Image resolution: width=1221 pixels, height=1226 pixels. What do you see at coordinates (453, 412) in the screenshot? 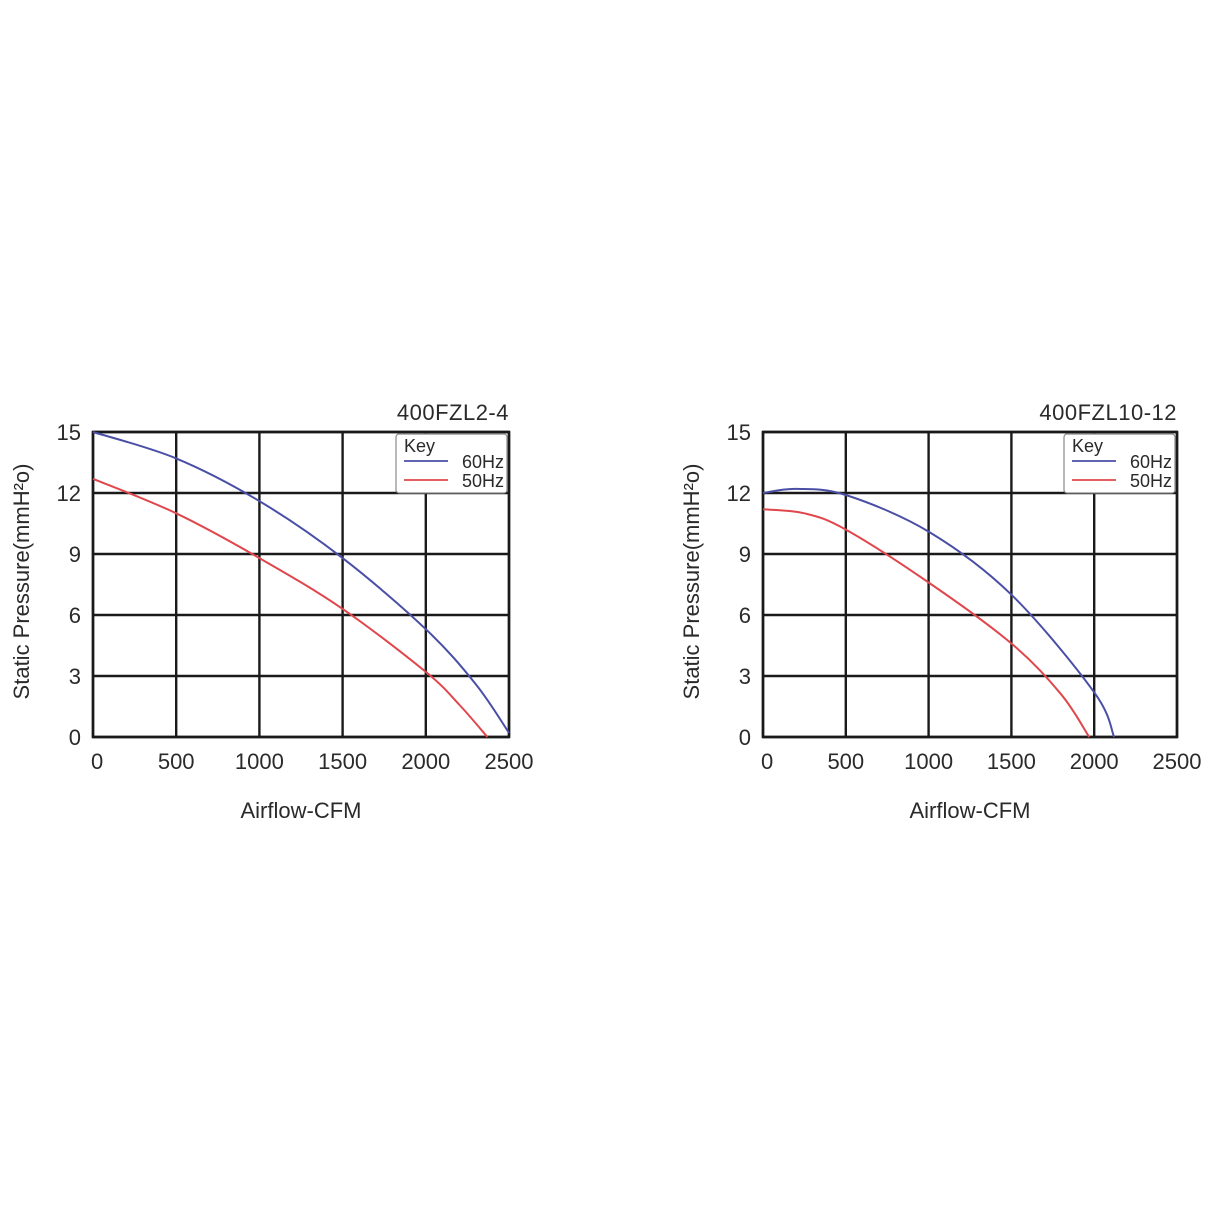
I see `chart-title: 400FZL2-4` at bounding box center [453, 412].